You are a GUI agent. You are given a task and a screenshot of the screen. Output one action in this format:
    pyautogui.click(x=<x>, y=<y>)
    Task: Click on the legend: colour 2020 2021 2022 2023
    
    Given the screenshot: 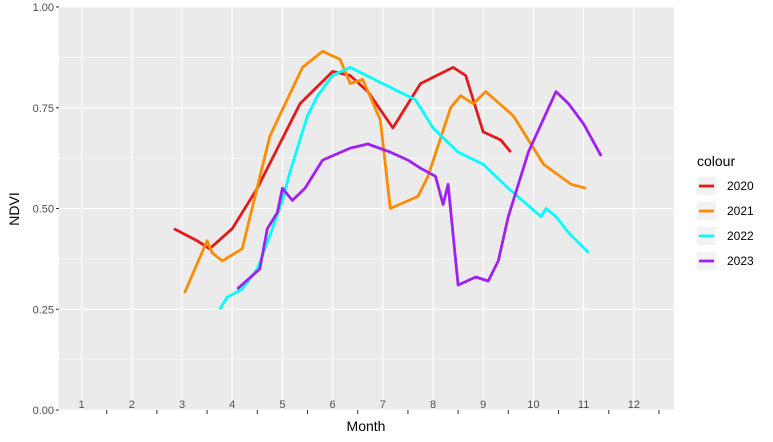 What is the action you would take?
    pyautogui.click(x=725, y=211)
    